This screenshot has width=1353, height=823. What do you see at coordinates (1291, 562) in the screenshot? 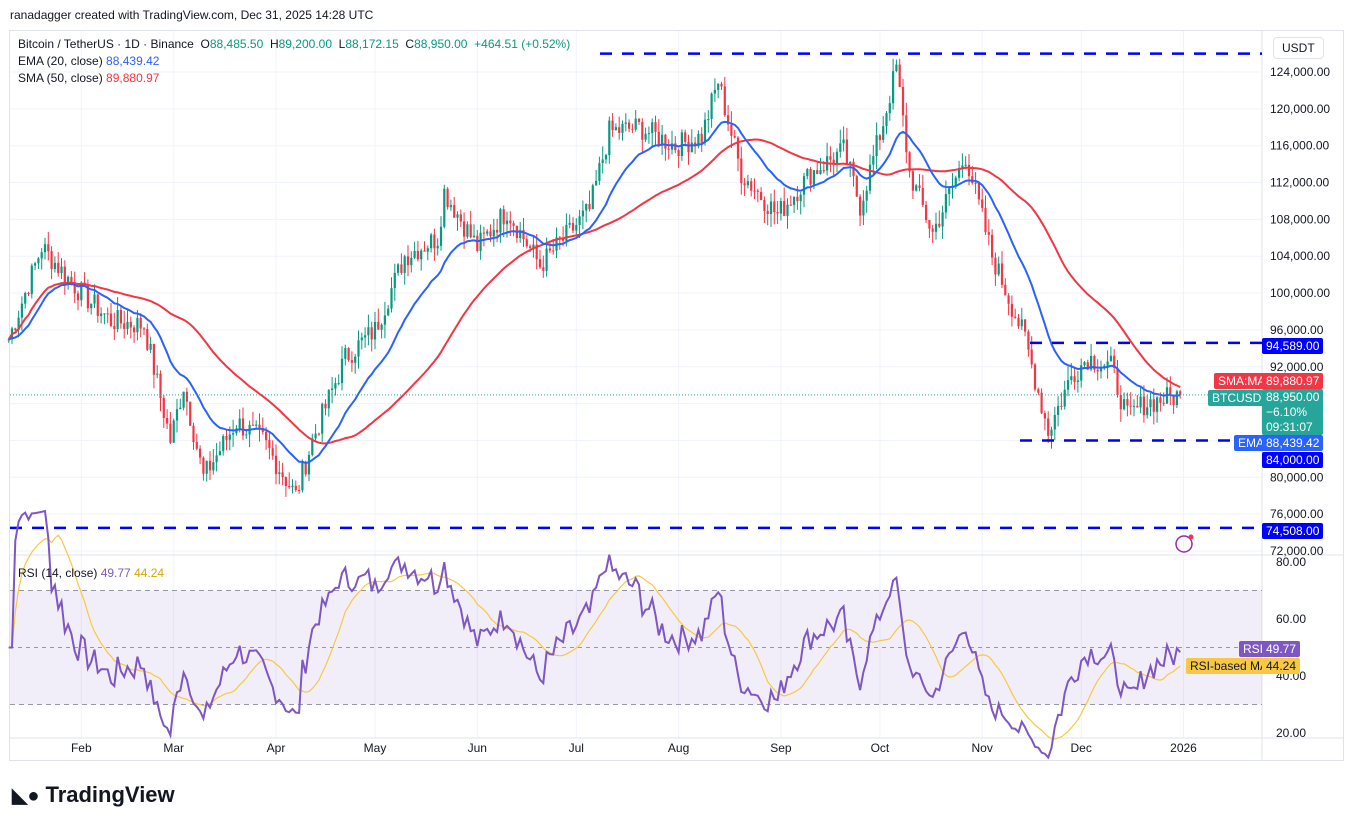
I see `rsi-tick-label: 80.00` at bounding box center [1291, 562].